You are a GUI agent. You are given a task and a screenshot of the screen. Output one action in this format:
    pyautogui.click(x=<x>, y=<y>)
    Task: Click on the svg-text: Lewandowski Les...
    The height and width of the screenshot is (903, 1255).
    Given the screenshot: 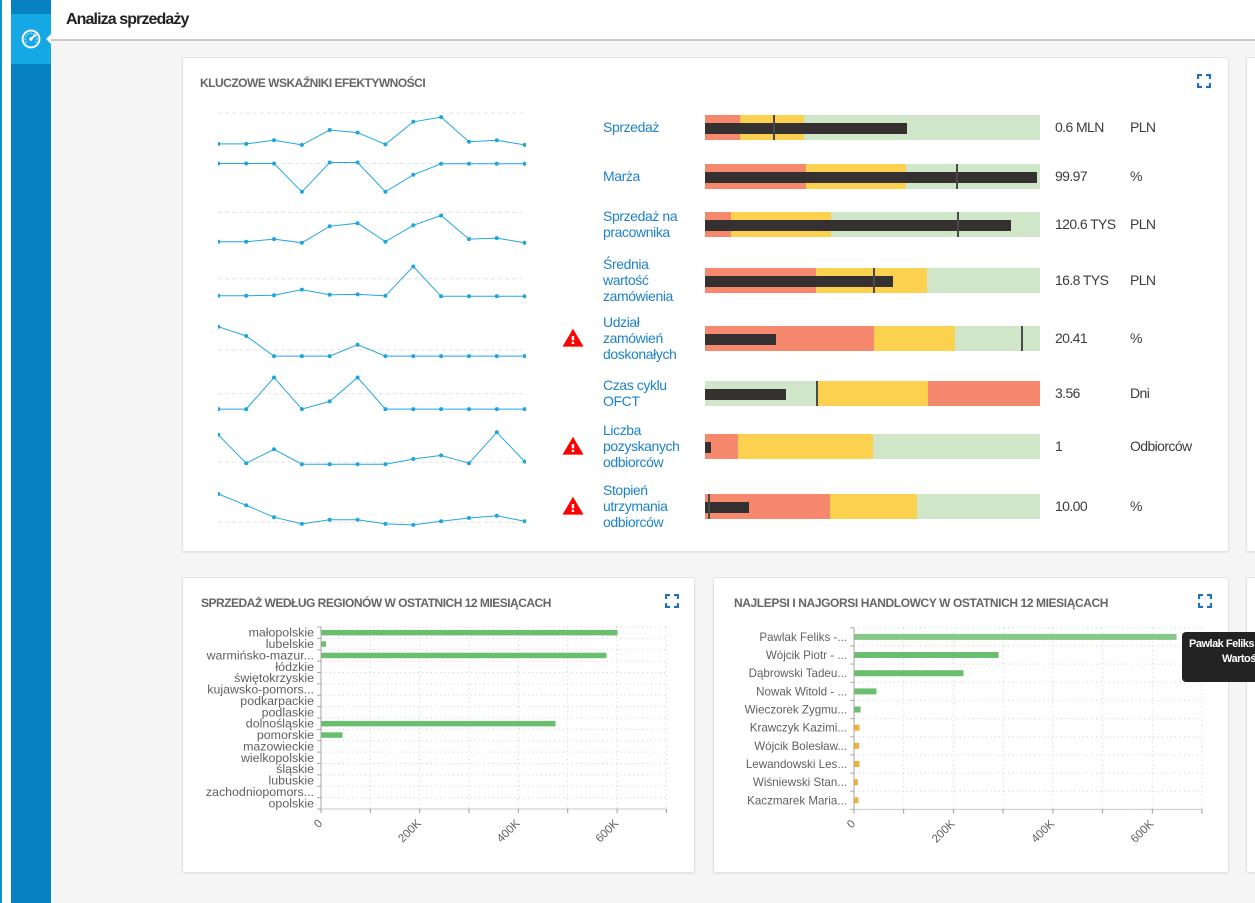 What is the action you would take?
    pyautogui.click(x=796, y=764)
    